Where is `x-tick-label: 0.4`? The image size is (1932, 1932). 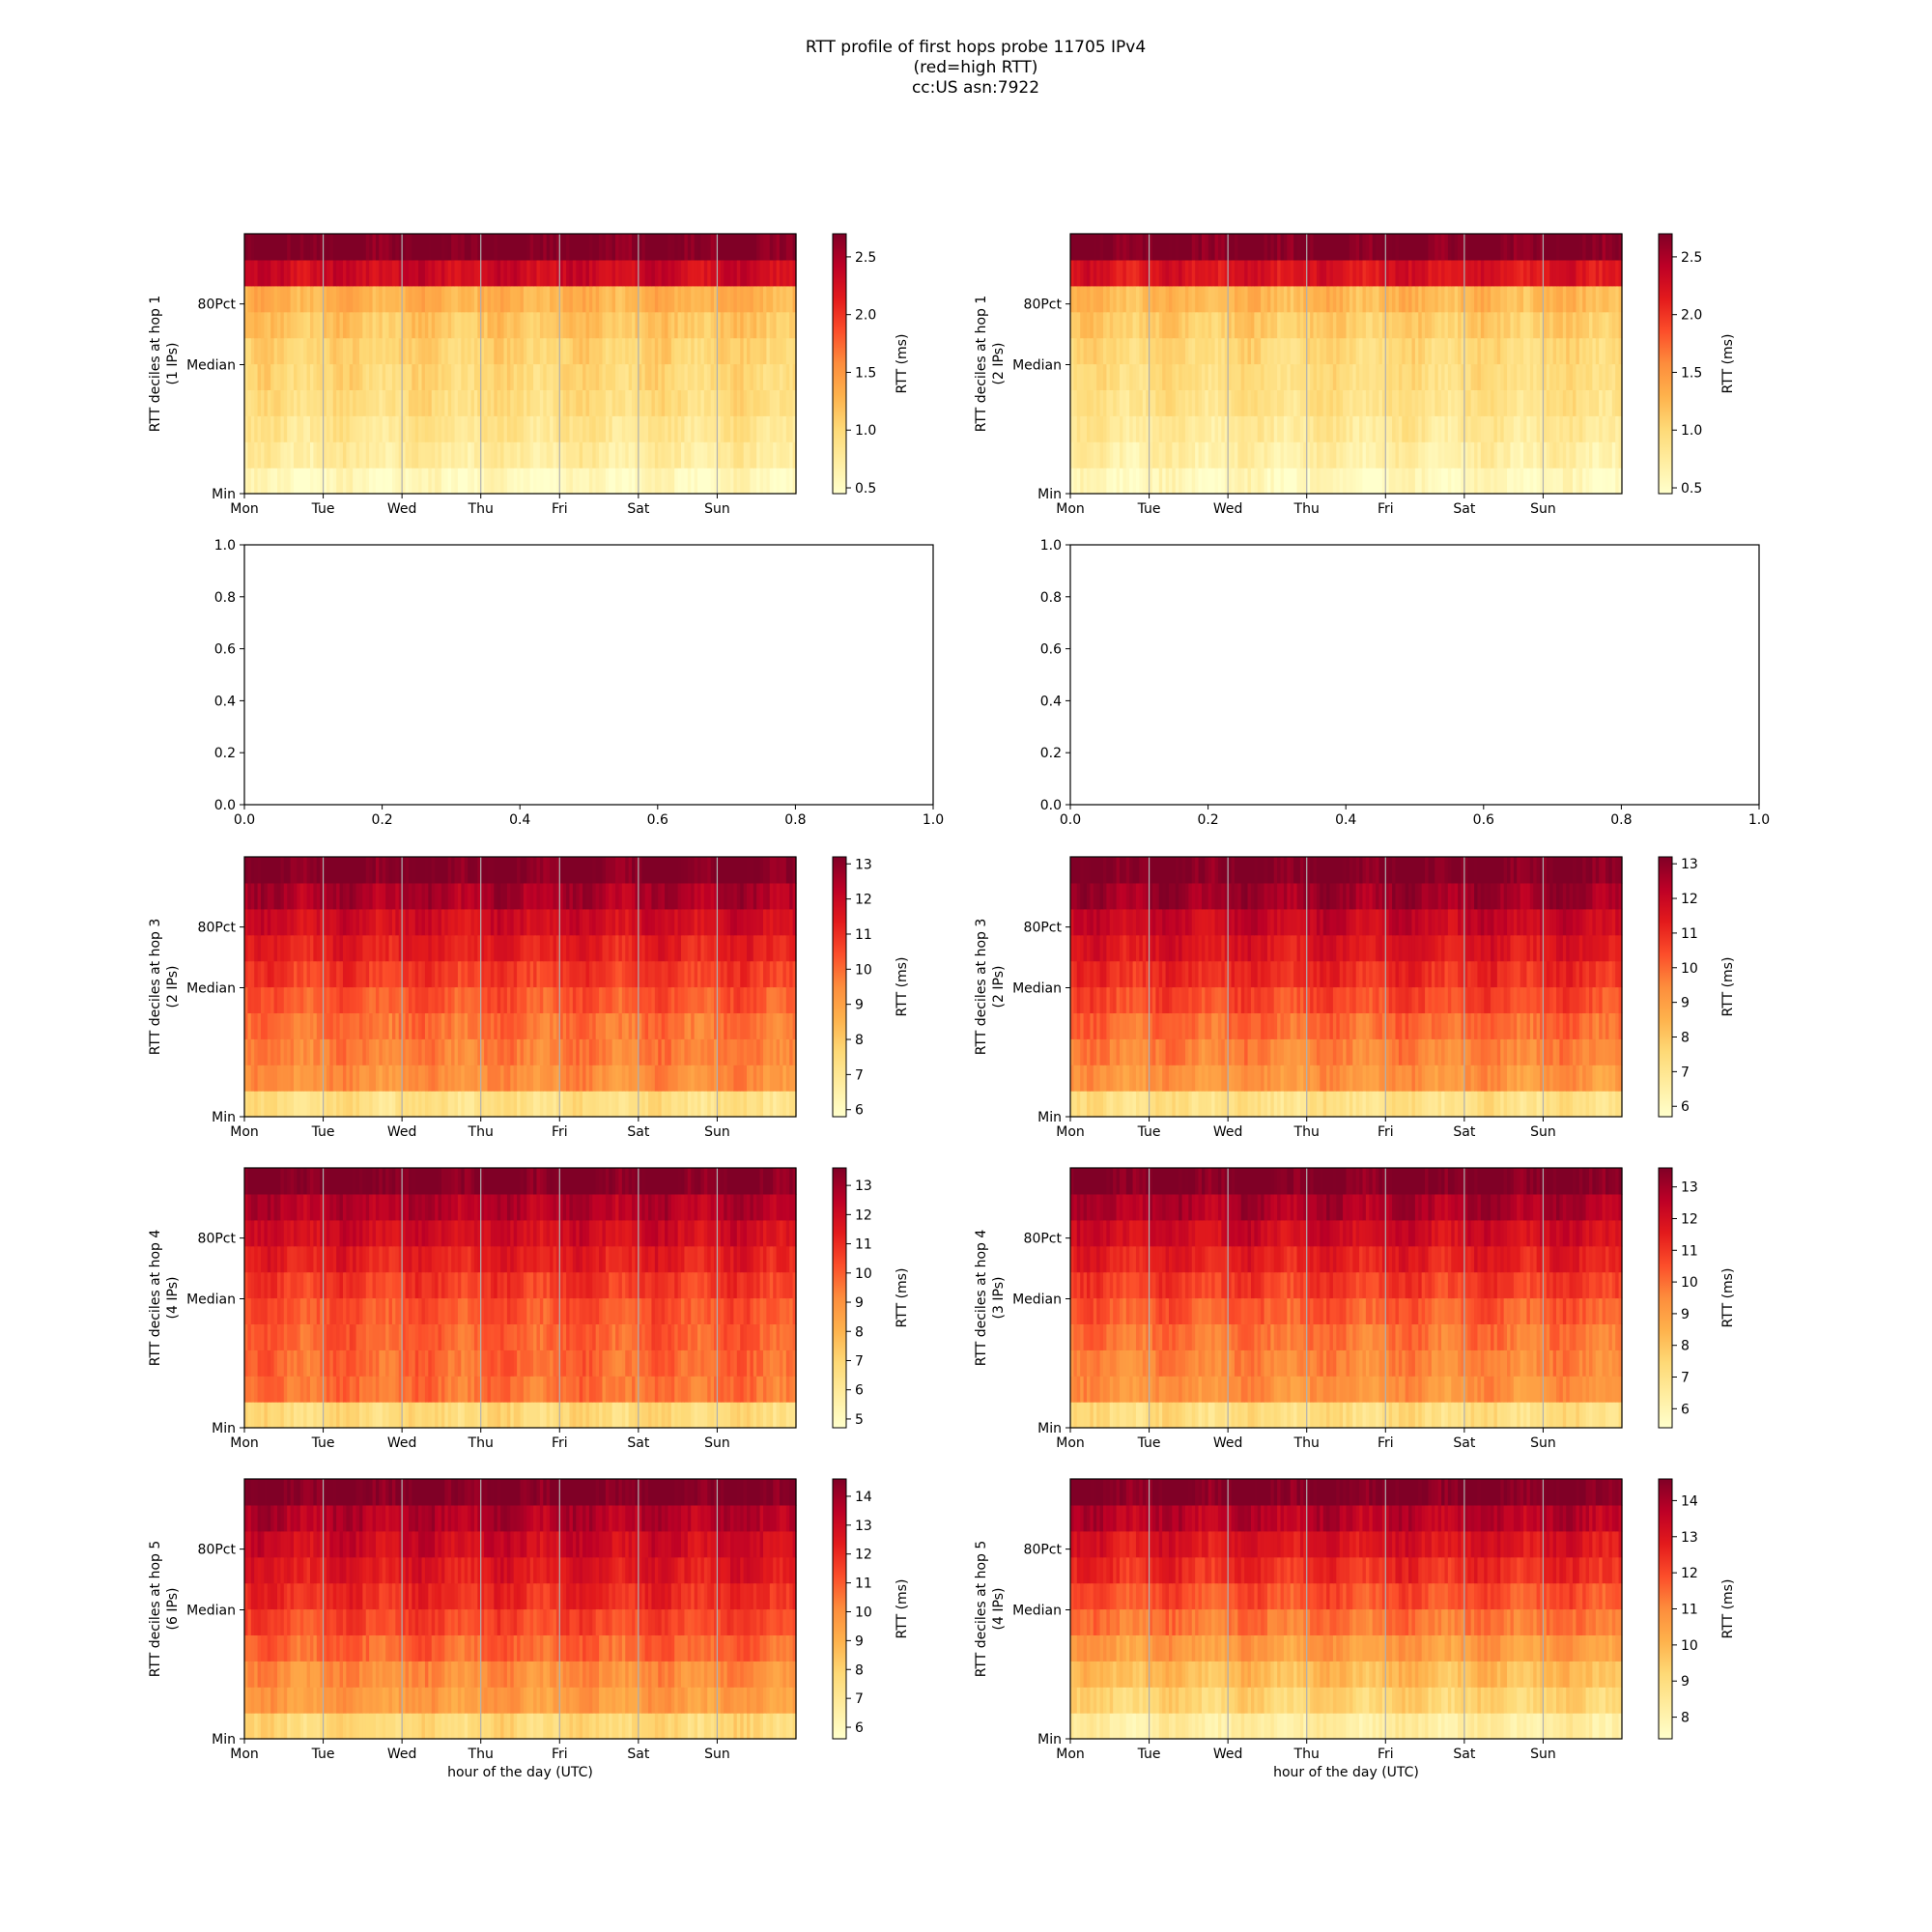 x-tick-label: 0.4 is located at coordinates (519, 820).